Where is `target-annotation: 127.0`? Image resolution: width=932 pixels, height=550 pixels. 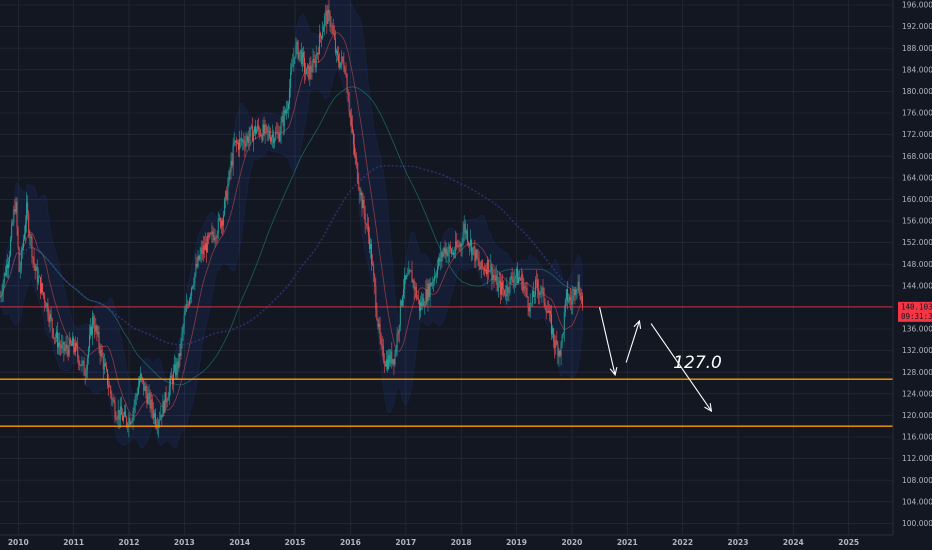
target-annotation: 127.0 is located at coordinates (697, 363).